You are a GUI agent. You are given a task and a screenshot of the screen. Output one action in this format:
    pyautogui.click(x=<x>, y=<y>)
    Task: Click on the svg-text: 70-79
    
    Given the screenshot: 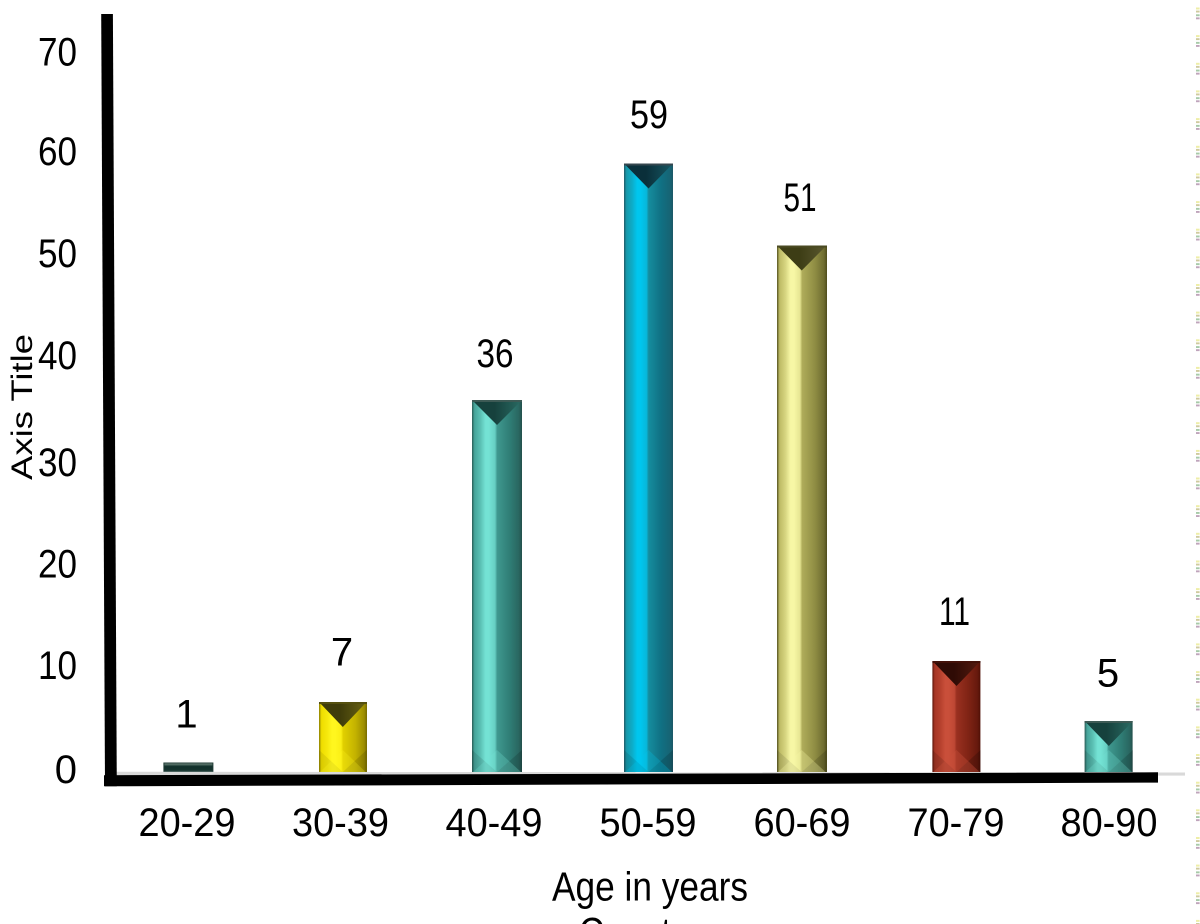 What is the action you would take?
    pyautogui.click(x=956, y=823)
    